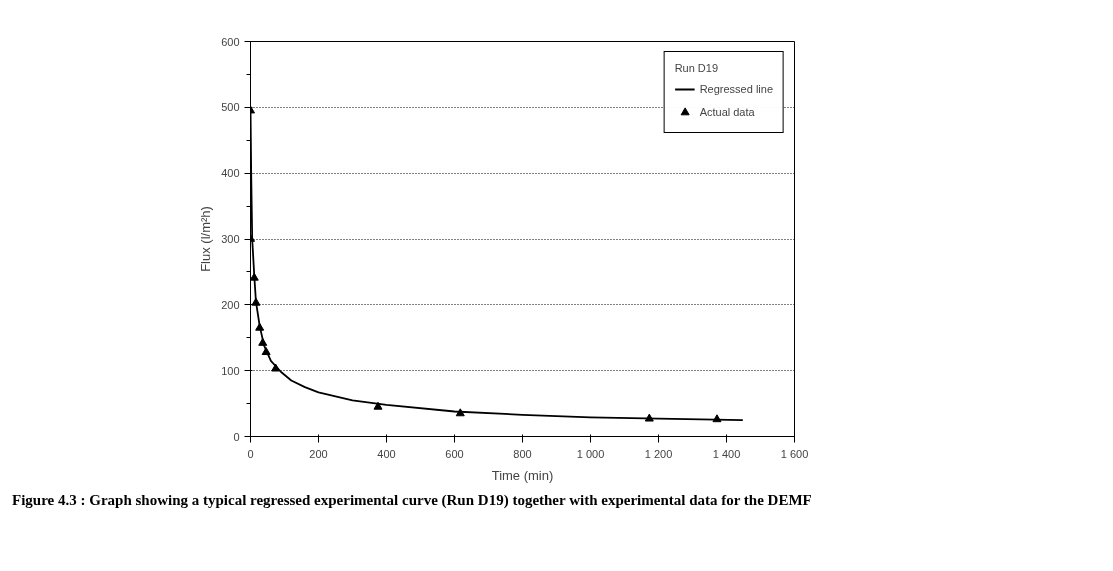 This screenshot has width=1113, height=571. Describe the element at coordinates (206, 239) in the screenshot. I see `y-axis-title: Flux (l/m²h)` at that location.